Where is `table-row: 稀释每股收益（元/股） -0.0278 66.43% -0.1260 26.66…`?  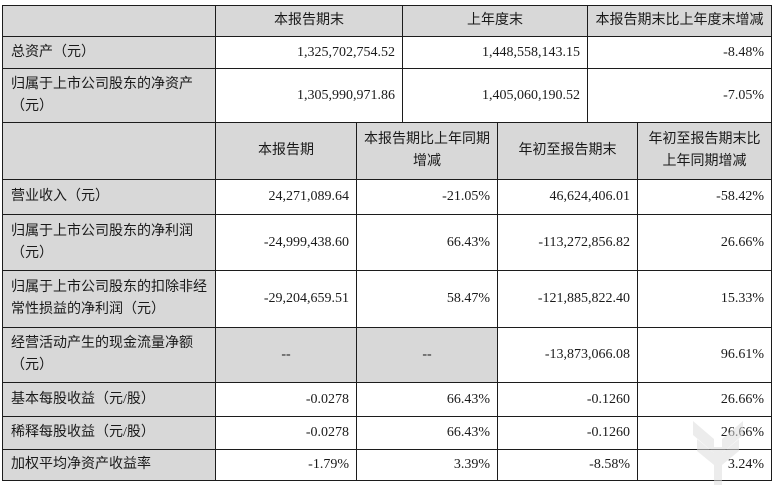
table-row: 稀释每股收益（元/股） -0.0278 66.43% -0.1260 26.66… is located at coordinates (387, 433).